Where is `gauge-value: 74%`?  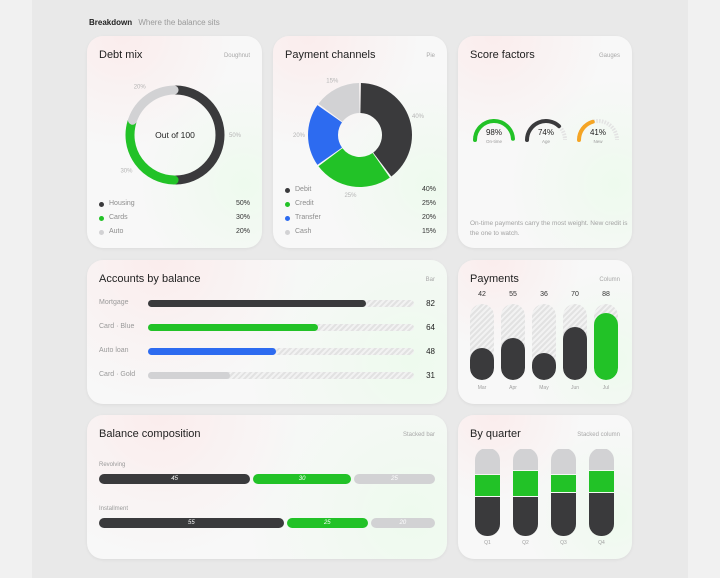
gauge-value: 74% is located at coordinates (546, 132).